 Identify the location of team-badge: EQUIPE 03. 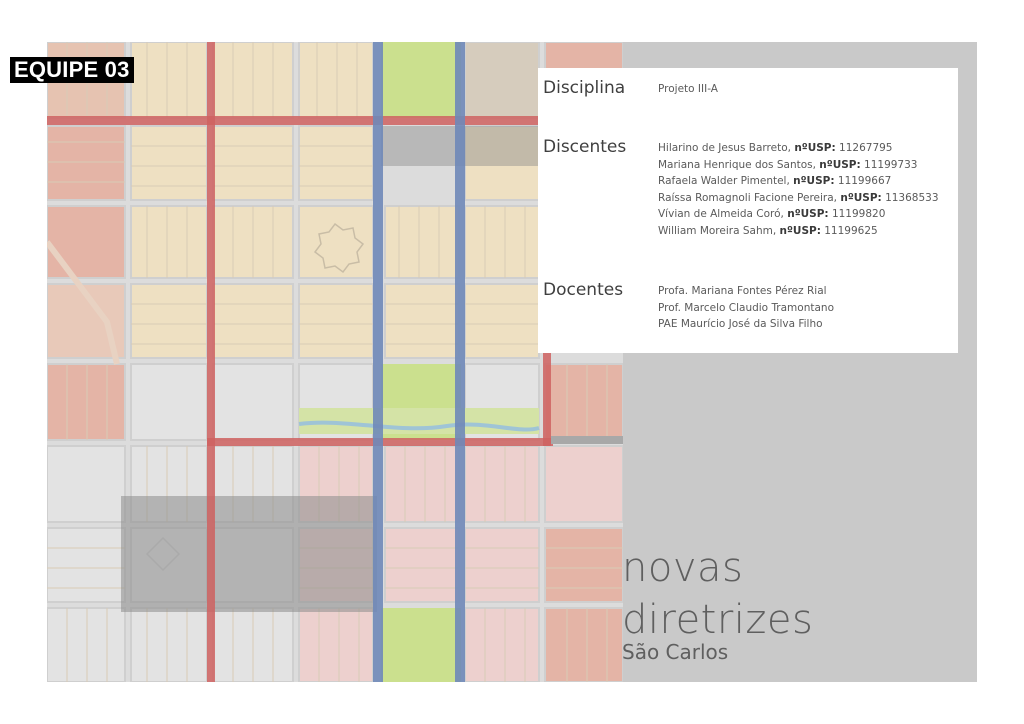
(72, 70).